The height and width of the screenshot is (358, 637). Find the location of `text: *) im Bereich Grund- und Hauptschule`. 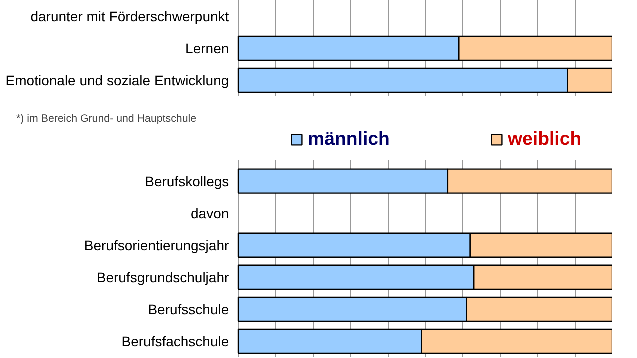

text: *) im Bereich Grund- und Hauptschule is located at coordinates (106, 118).